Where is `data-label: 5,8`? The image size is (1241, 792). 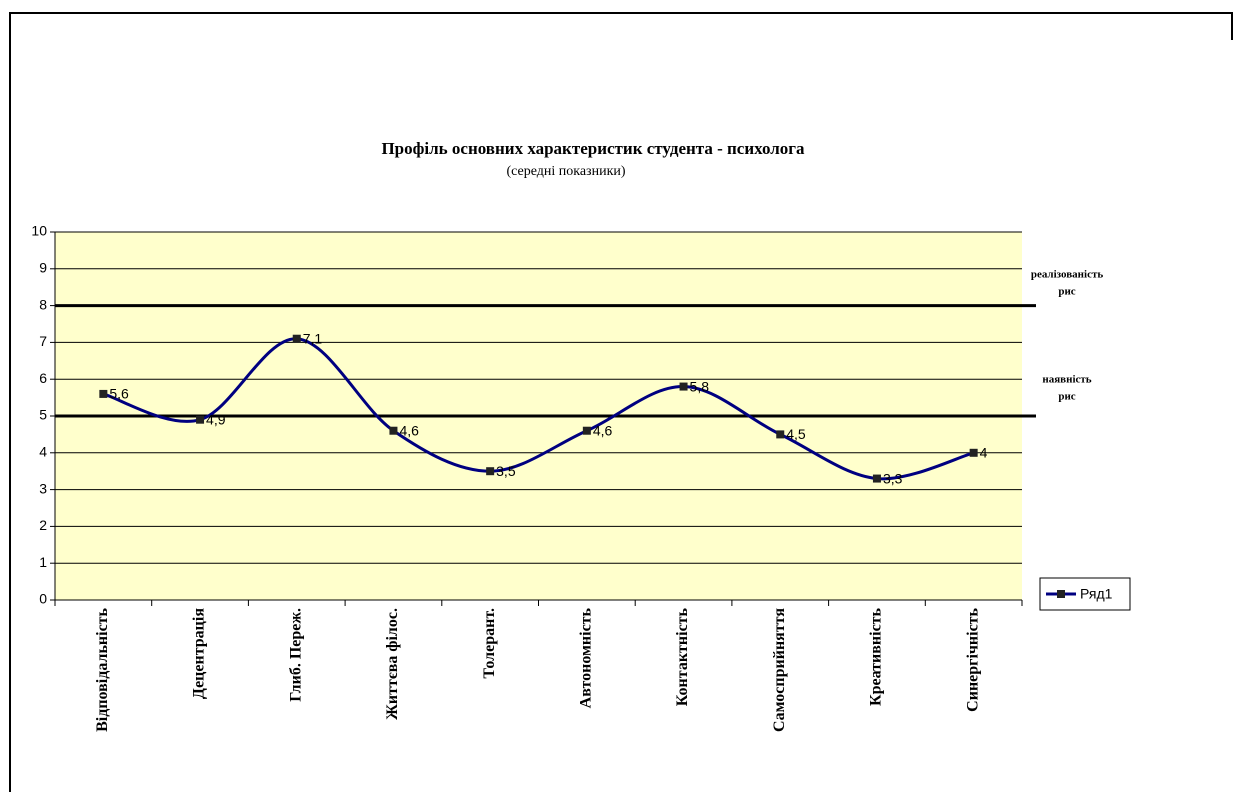
data-label: 5,8 is located at coordinates (700, 386).